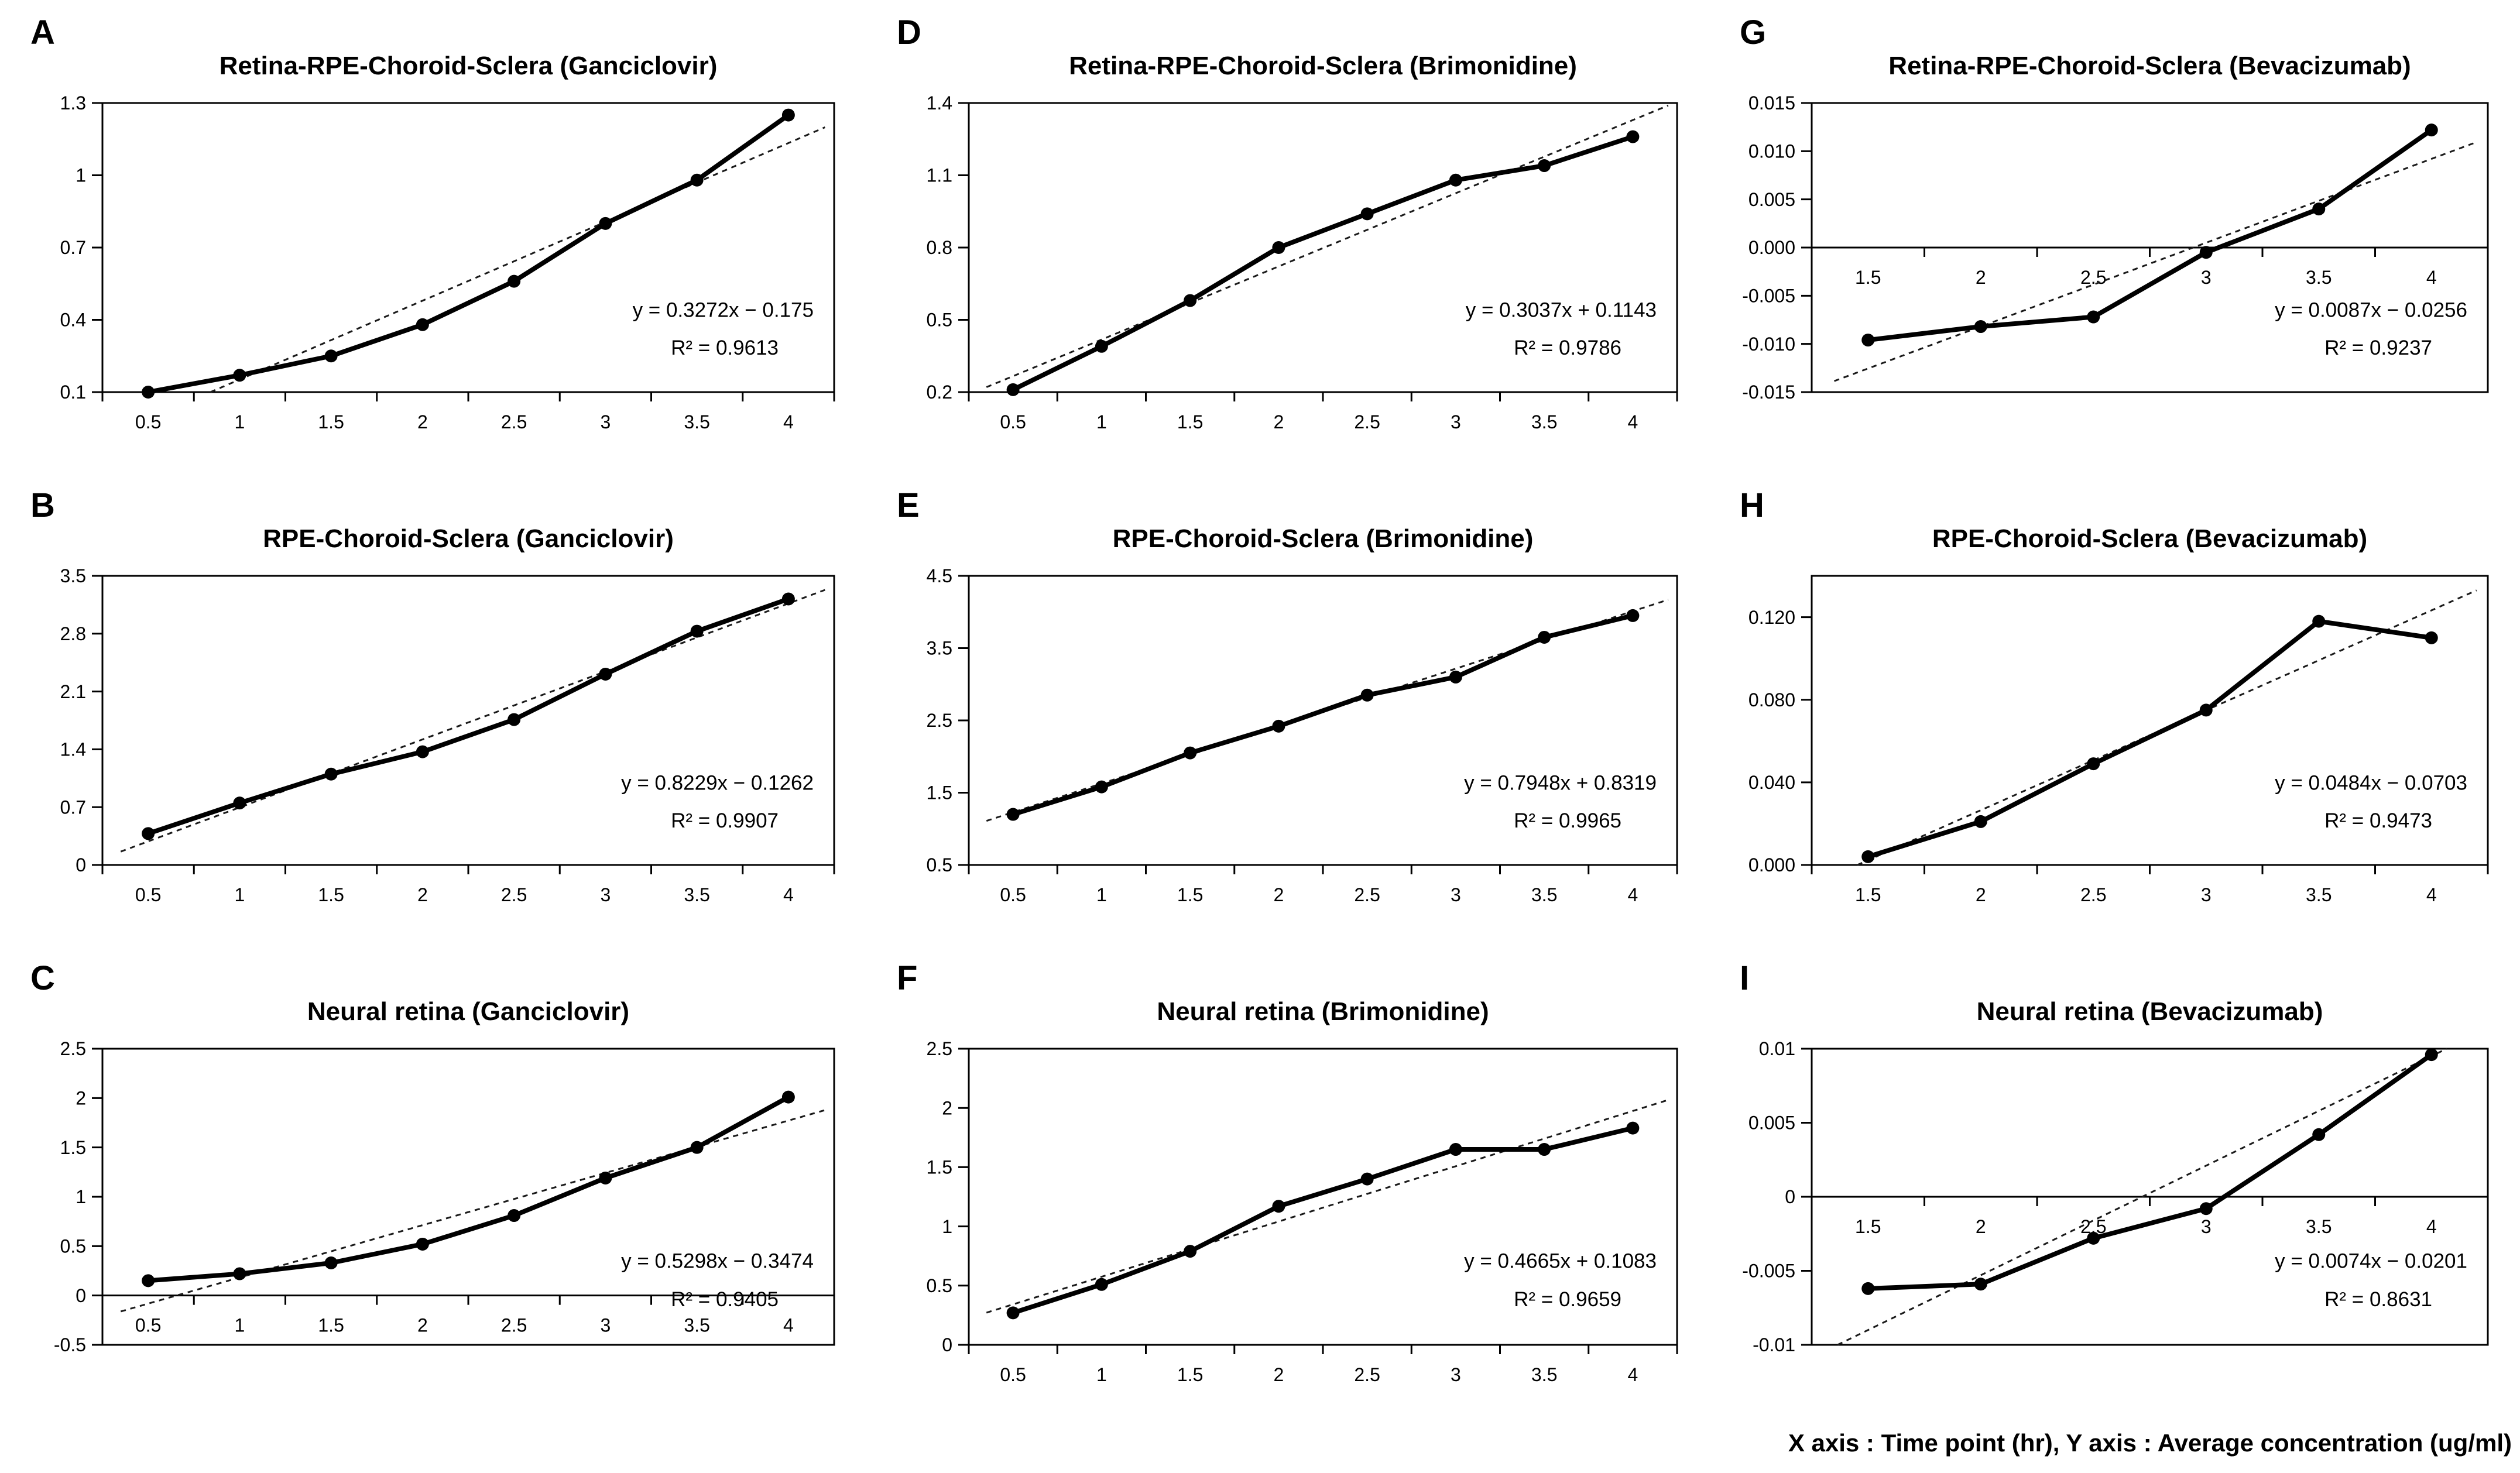 The image size is (2520, 1473). I want to click on panel-letter-H: H, so click(1752, 505).